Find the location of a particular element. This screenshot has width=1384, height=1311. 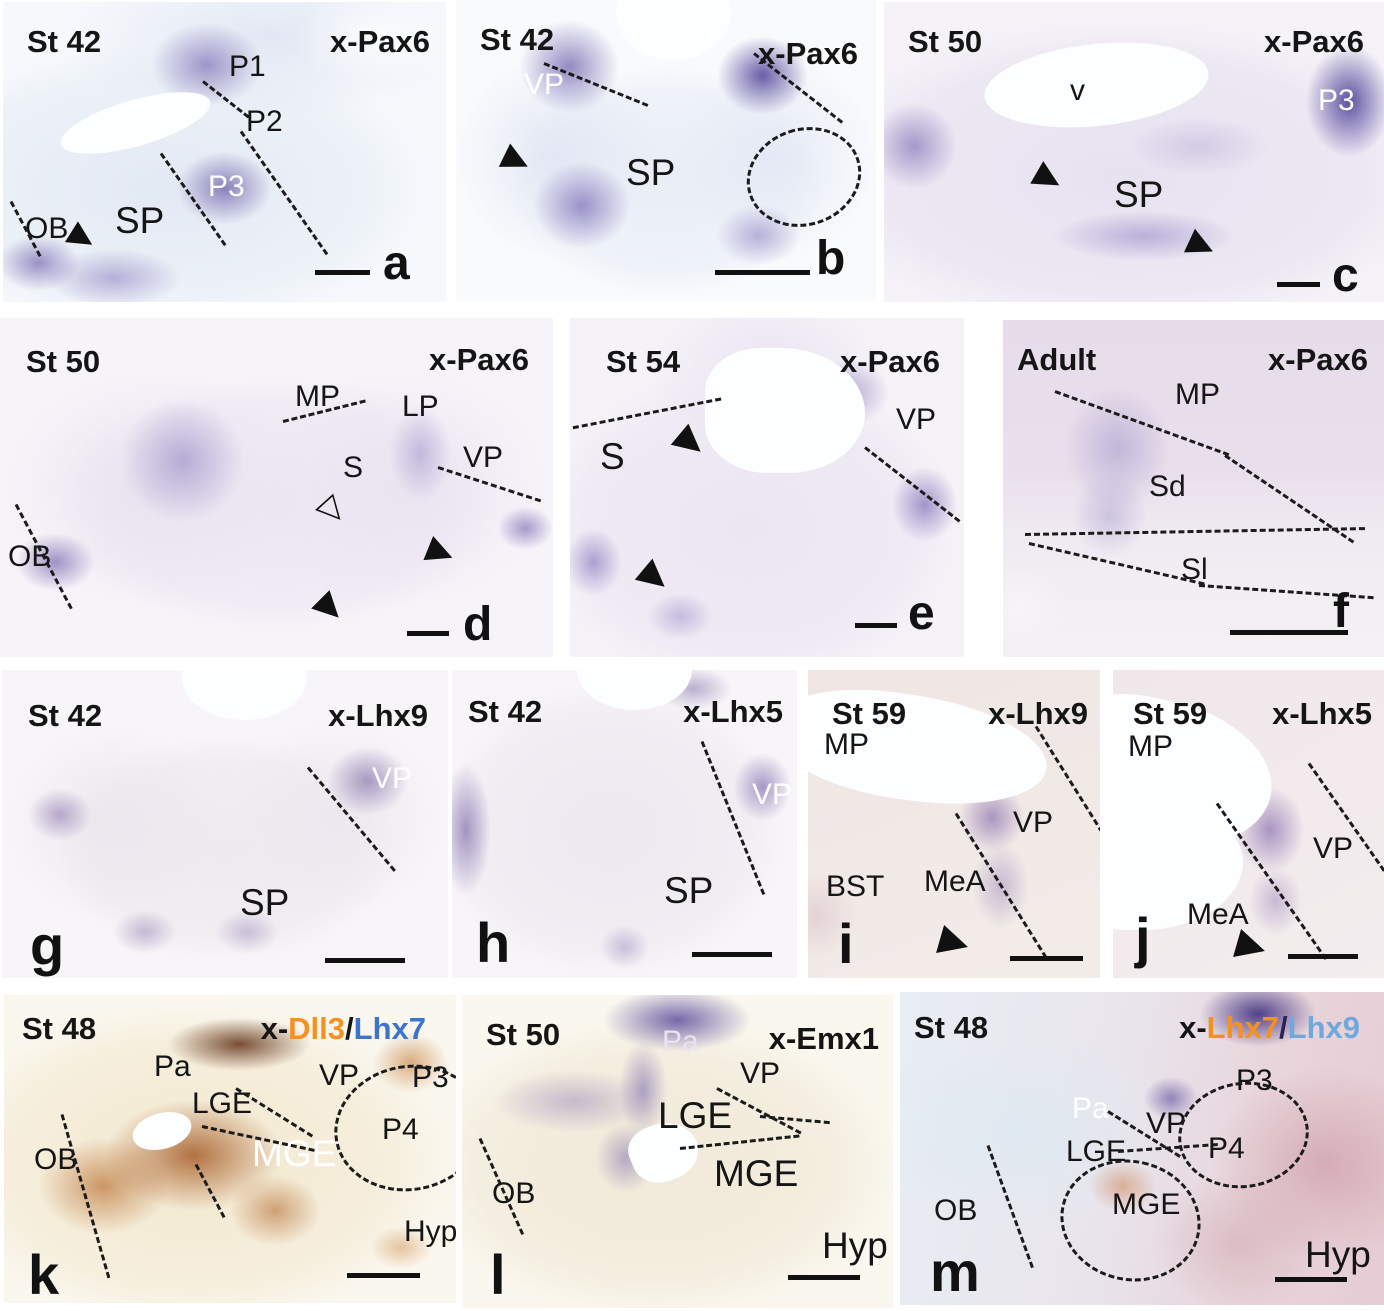

probe-part: x- is located at coordinates (1193, 1027).